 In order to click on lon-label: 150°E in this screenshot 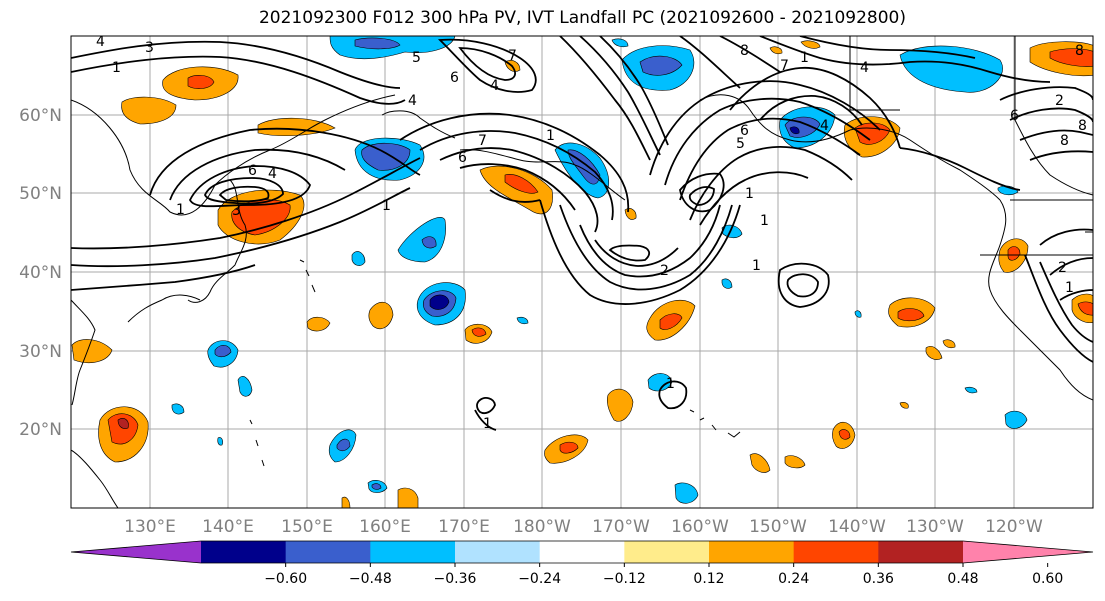, I will do `click(307, 527)`.